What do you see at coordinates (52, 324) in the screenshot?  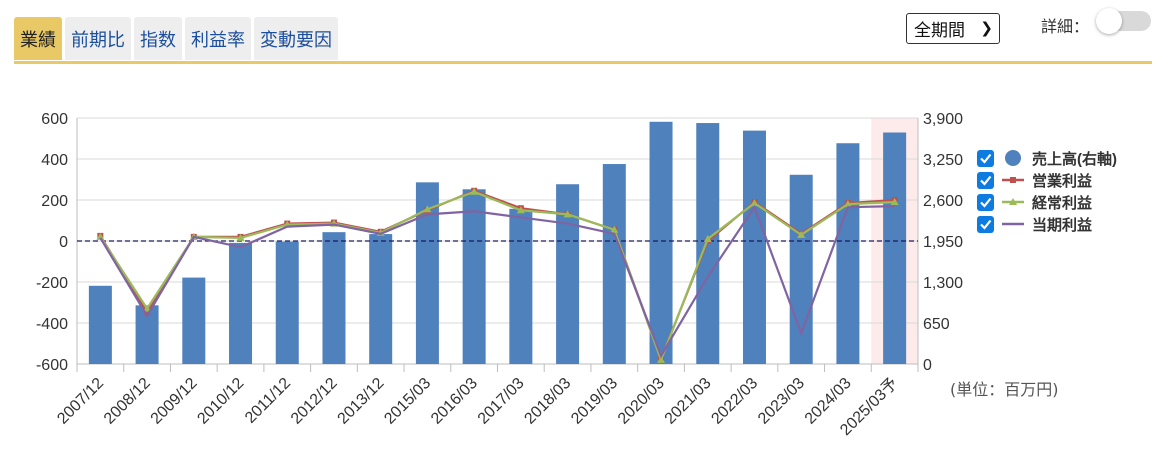 I see `y-left-tick-label: -400` at bounding box center [52, 324].